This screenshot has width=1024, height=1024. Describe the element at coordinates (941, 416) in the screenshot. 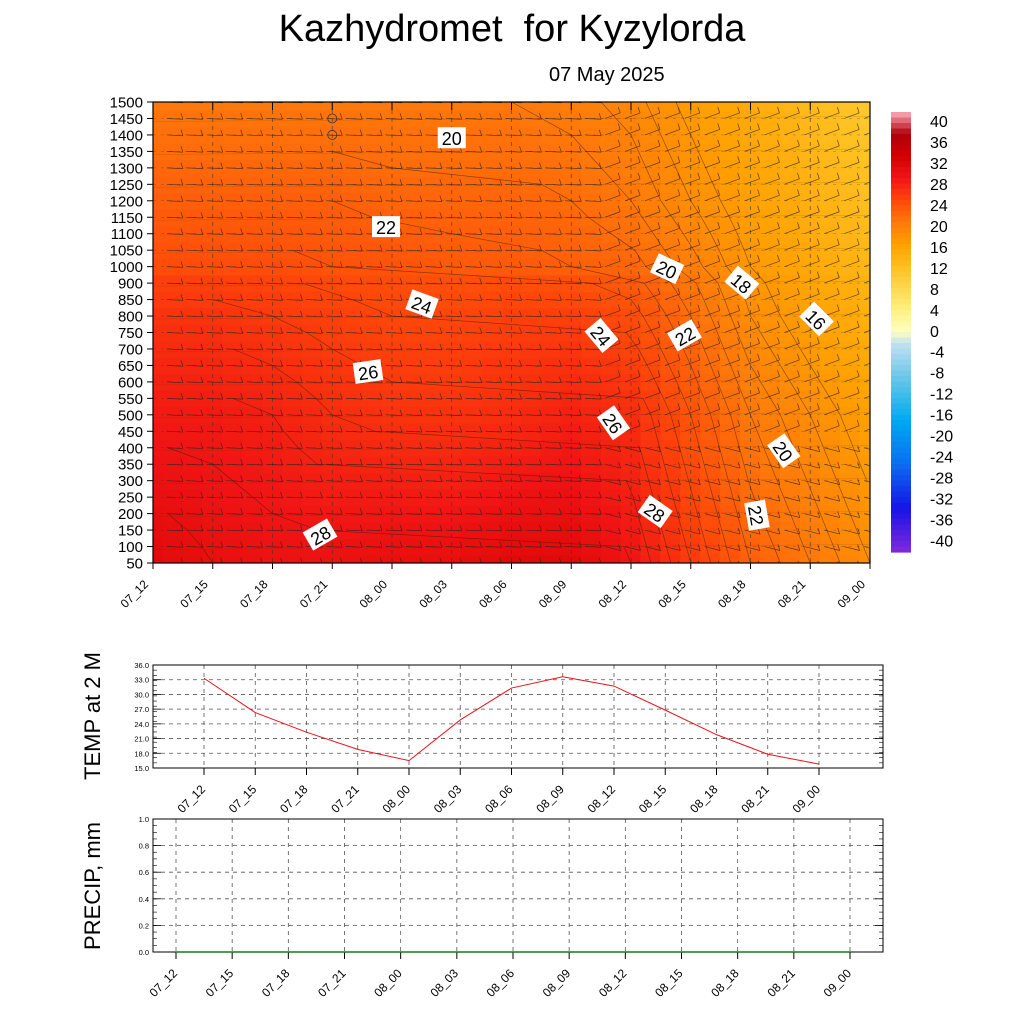

I see `colorbar-label: -16` at that location.